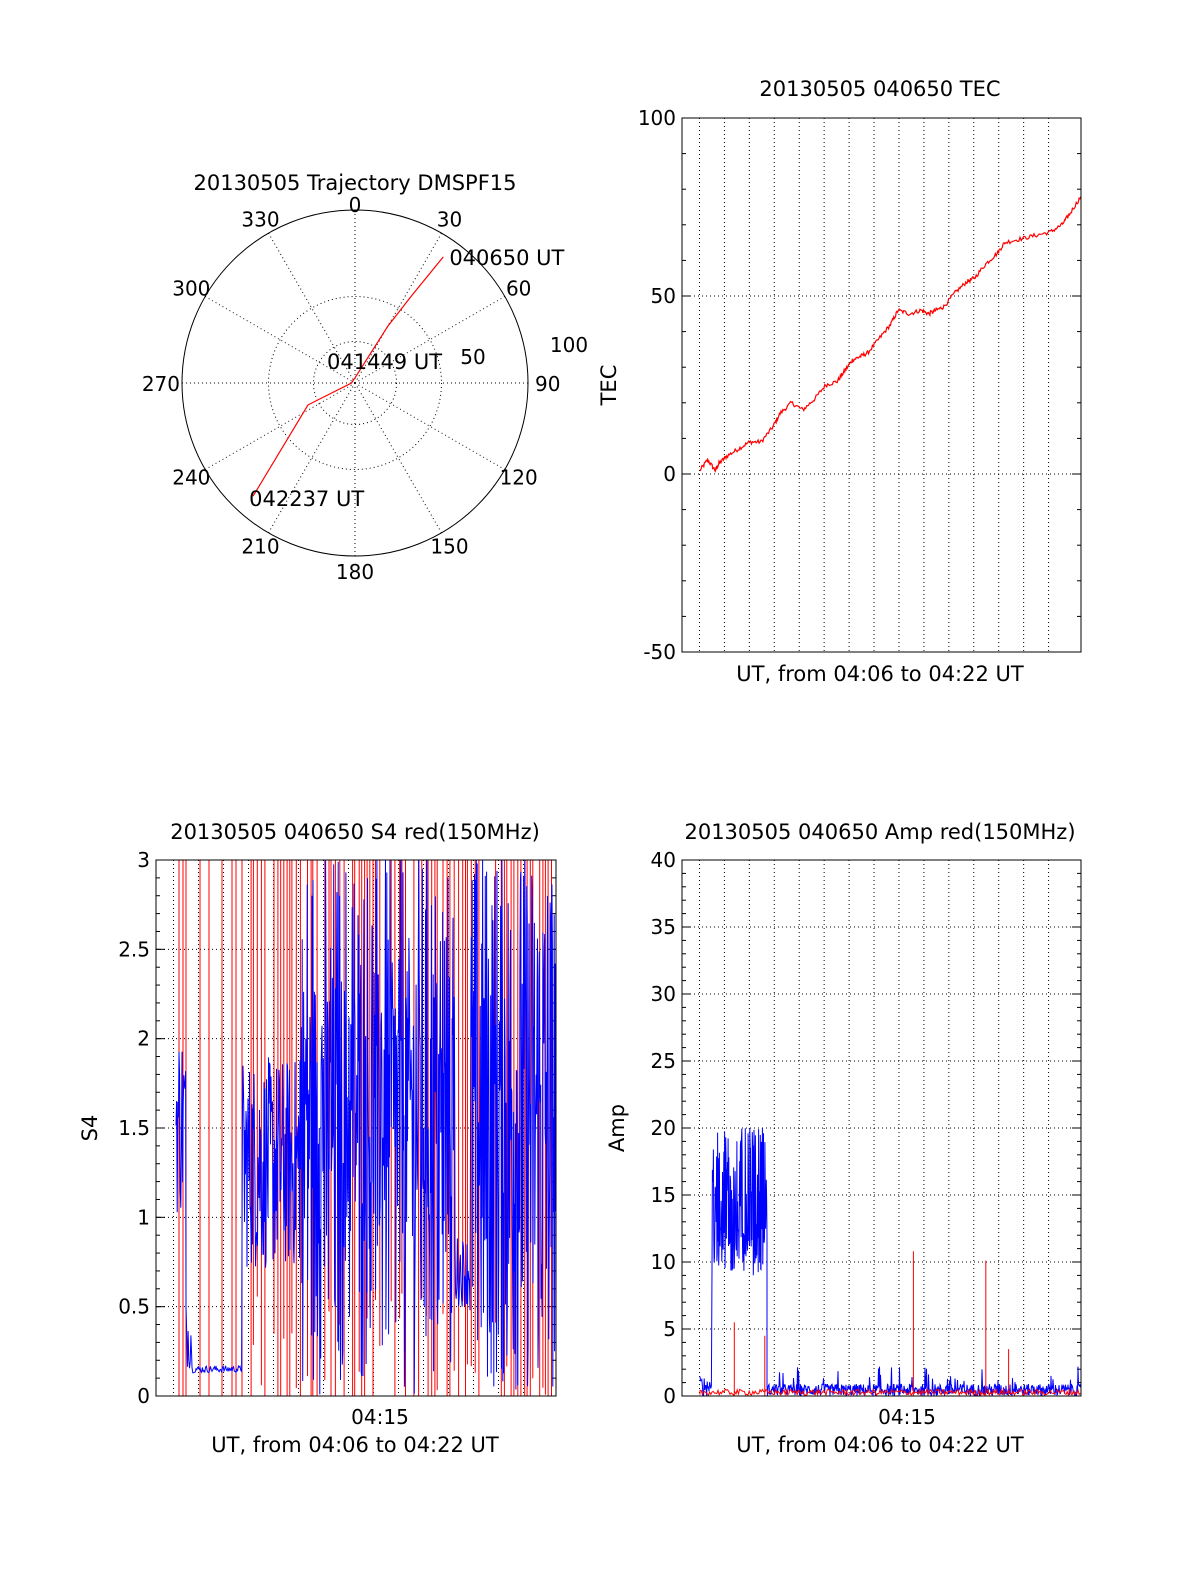 The image size is (1200, 1575). What do you see at coordinates (907, 1417) in the screenshot?
I see `amp-x-tick-label: 04:15` at bounding box center [907, 1417].